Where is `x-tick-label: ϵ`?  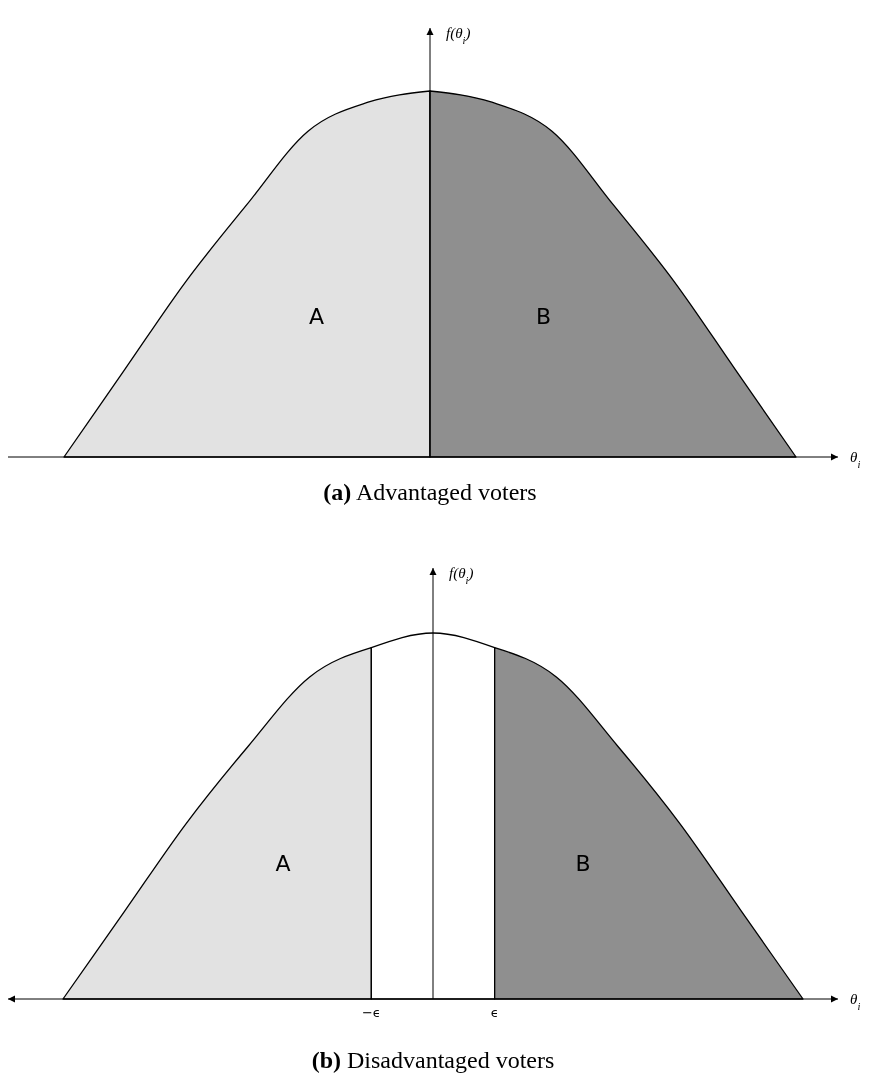
x-tick-label: ϵ is located at coordinates (494, 1012).